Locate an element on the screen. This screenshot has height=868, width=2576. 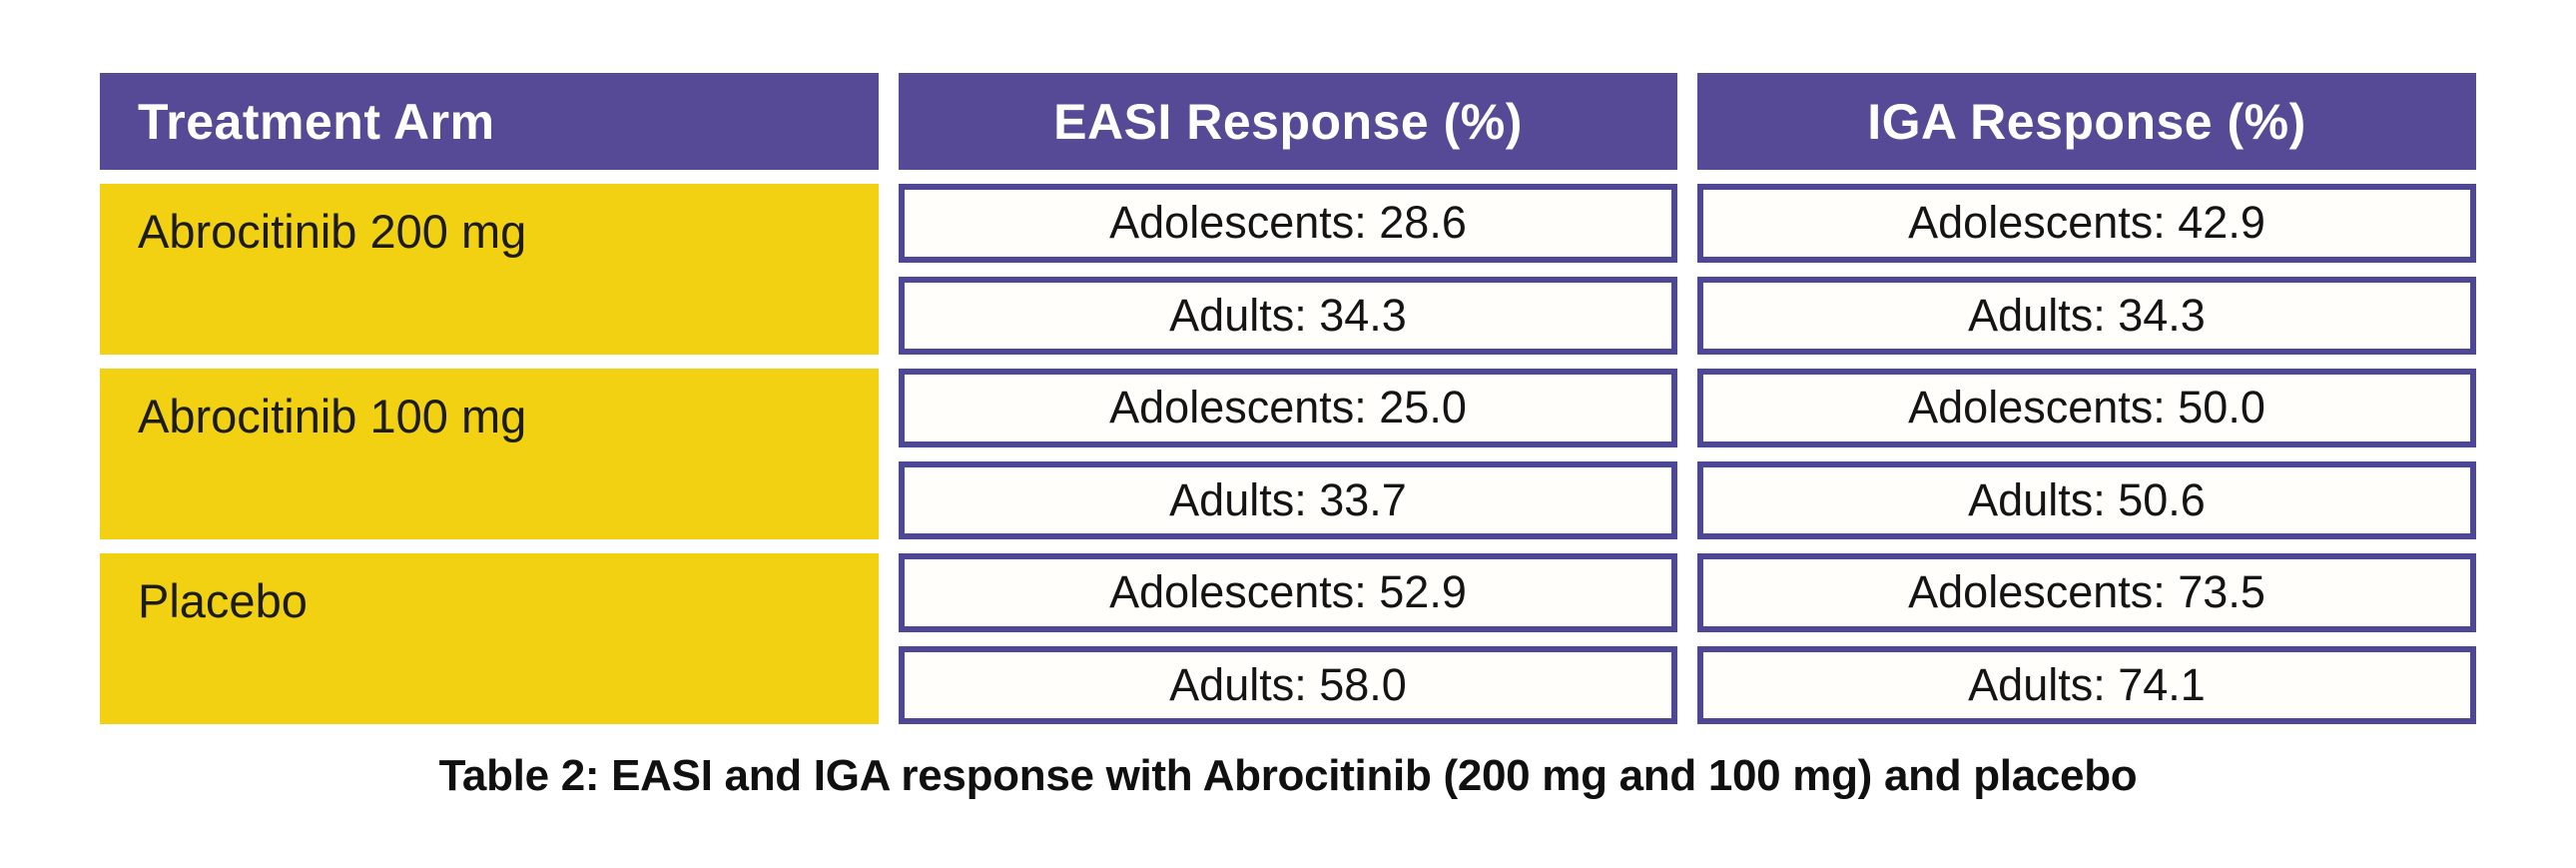
iga-adolescents-cell-row-3: Adolescents: 73.5 is located at coordinates (2086, 592).